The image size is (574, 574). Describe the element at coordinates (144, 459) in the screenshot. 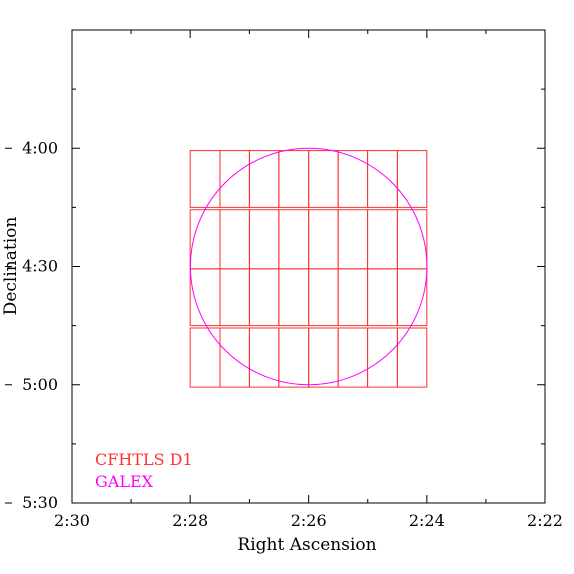

I see `legend-entry-cfhtls: CFHTLS D1` at that location.